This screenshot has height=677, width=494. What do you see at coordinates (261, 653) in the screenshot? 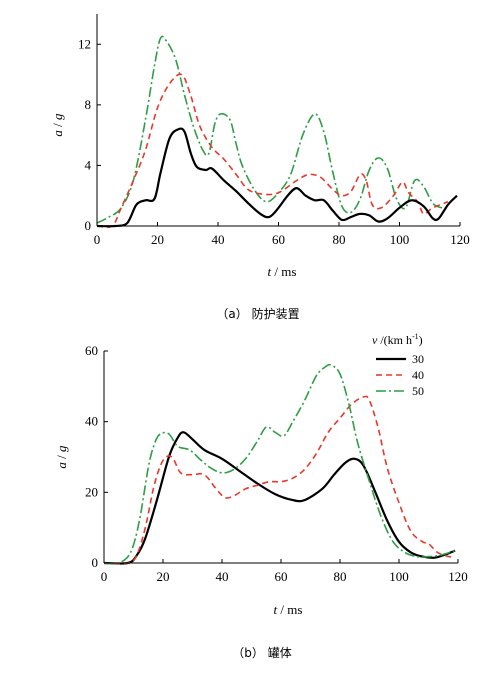
I see `chart-b-caption: （b） 罐体` at bounding box center [261, 653].